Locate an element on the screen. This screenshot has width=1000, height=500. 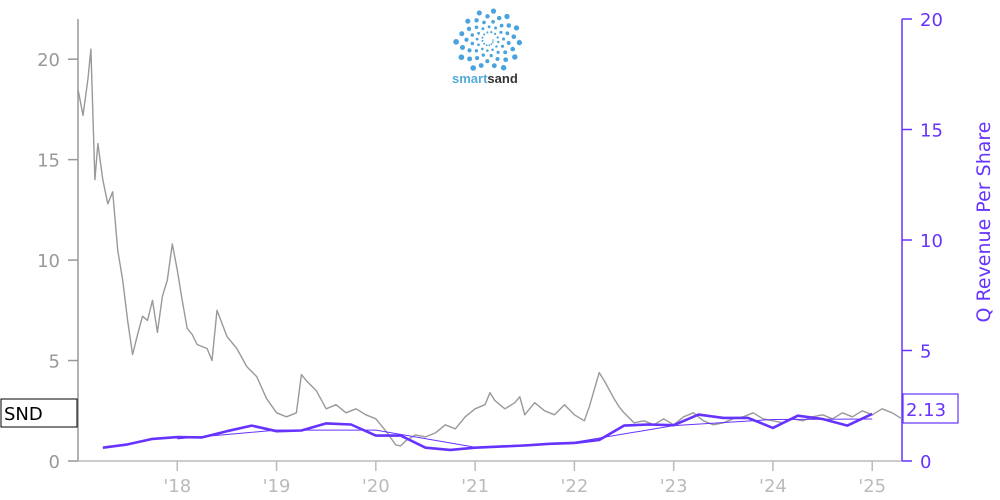
right-tick-label: 10 is located at coordinates (931, 241).